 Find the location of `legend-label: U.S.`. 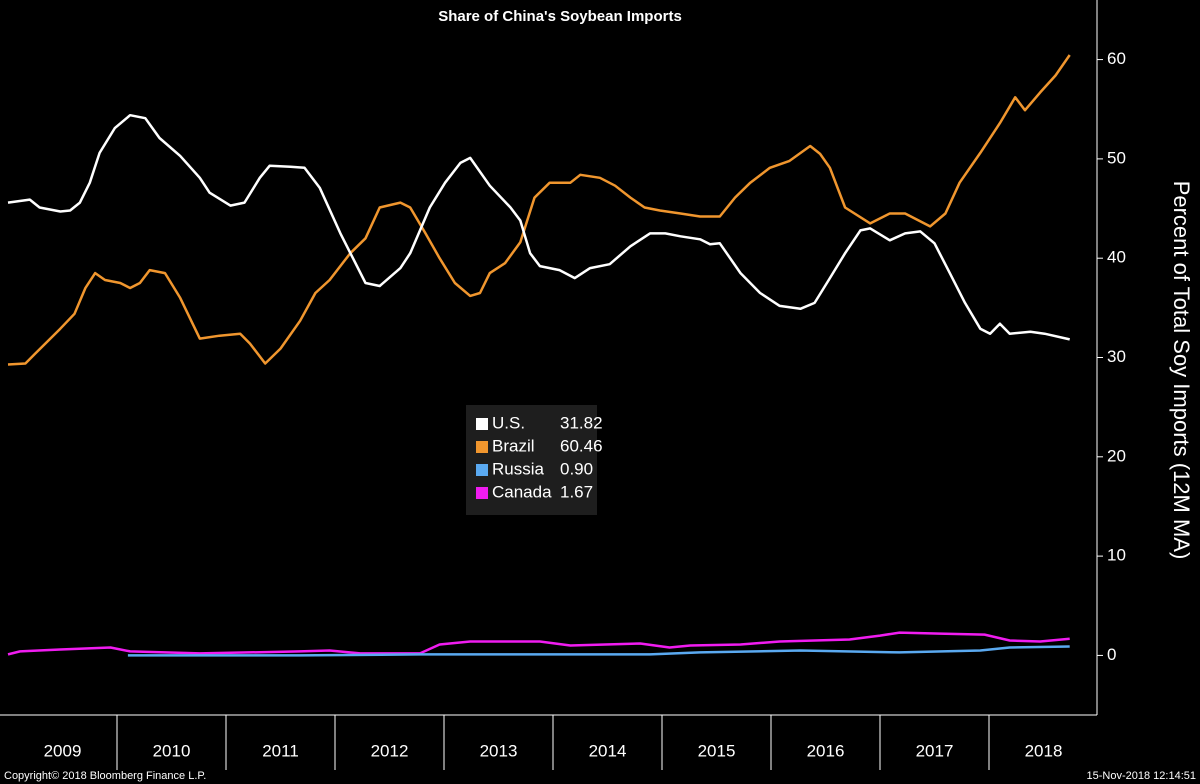

legend-label: U.S. is located at coordinates (508, 422).